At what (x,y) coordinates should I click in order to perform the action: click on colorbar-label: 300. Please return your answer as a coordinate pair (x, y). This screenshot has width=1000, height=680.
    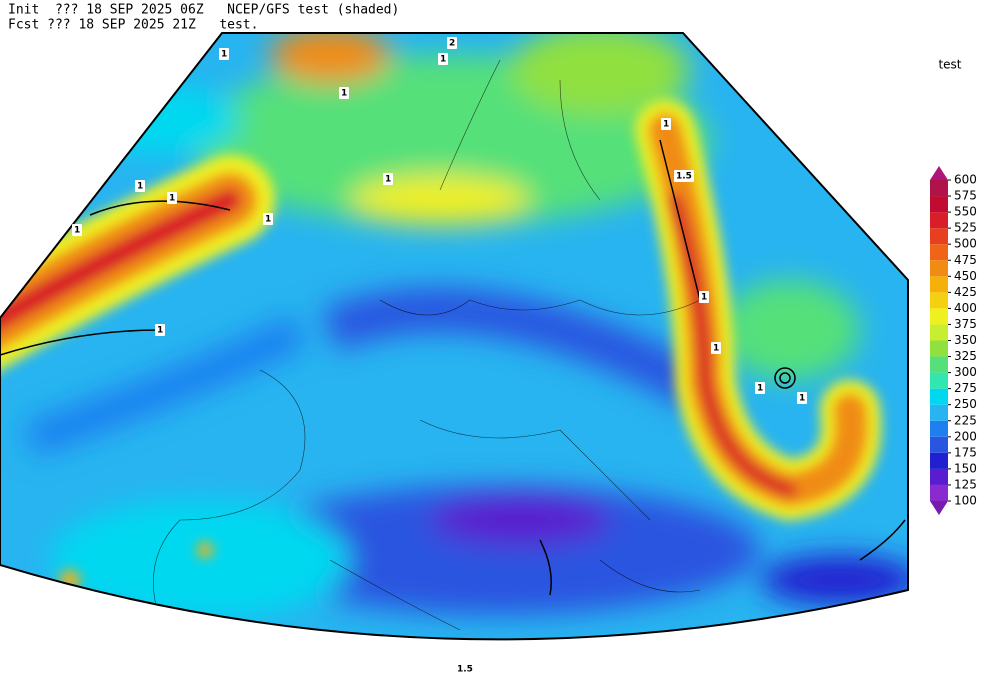
    Looking at the image, I should click on (965, 372).